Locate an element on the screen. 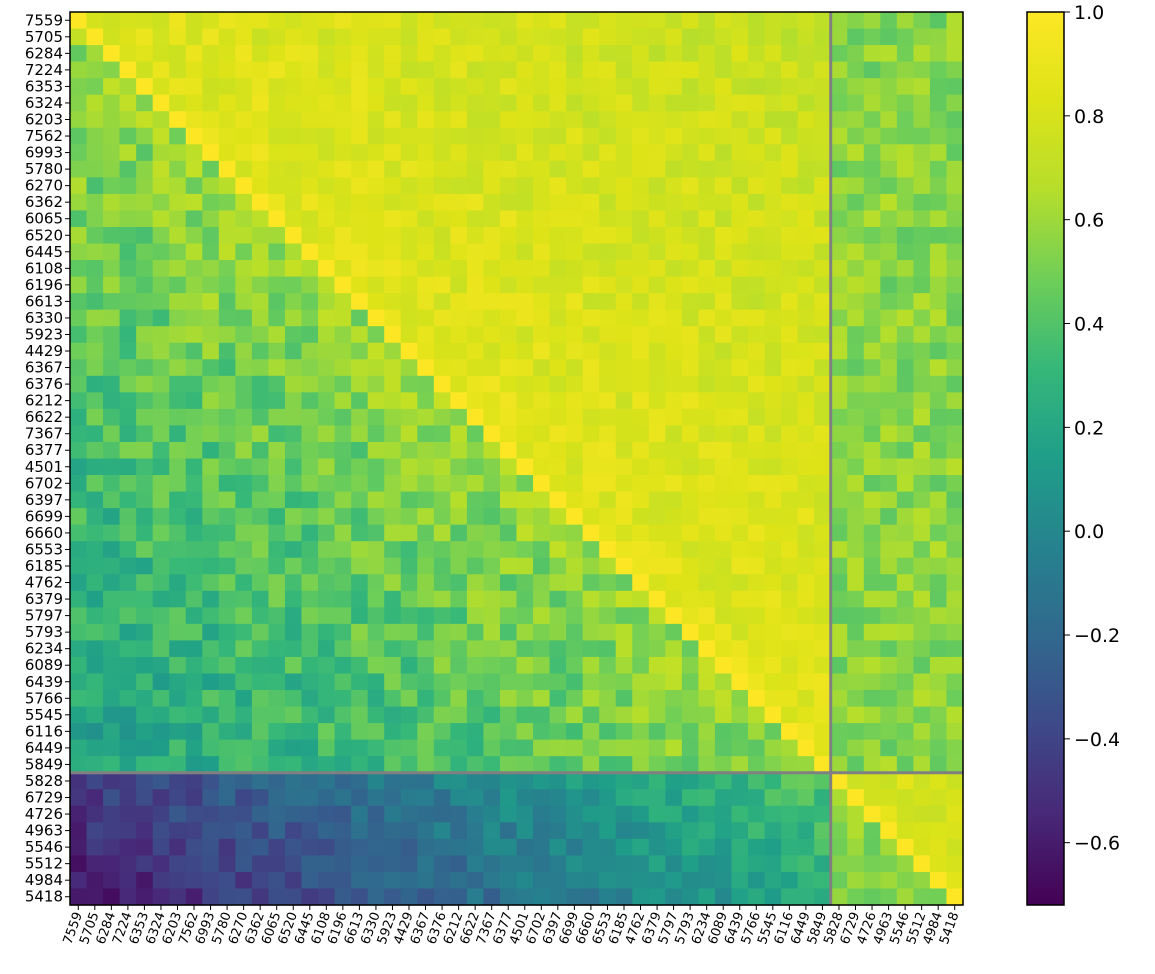  colorbar-tick-label: 0.4 is located at coordinates (1089, 325).